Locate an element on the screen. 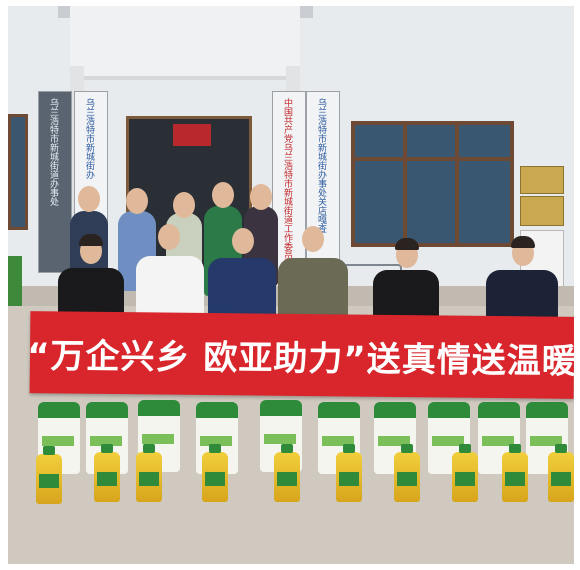 Image resolution: width=580 pixels, height=570 pixels. left-window is located at coordinates (18, 172).